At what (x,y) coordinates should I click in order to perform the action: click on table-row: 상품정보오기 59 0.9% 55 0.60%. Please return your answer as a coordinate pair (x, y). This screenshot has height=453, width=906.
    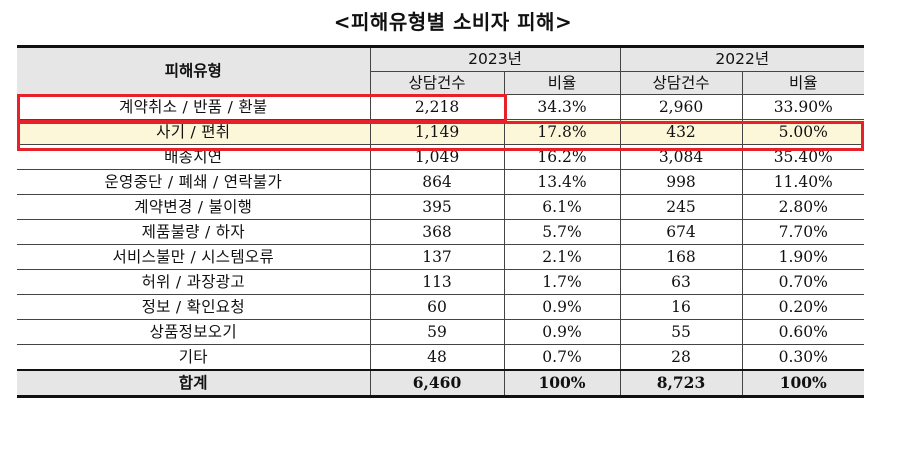
    Looking at the image, I should click on (440, 332).